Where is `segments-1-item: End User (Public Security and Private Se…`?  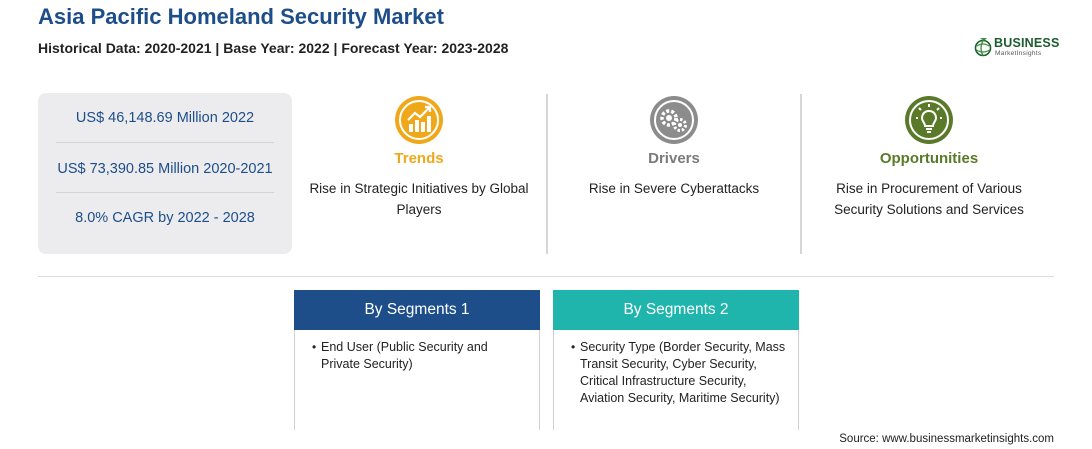 segments-1-item: End User (Public Security and Private Se… is located at coordinates (404, 355).